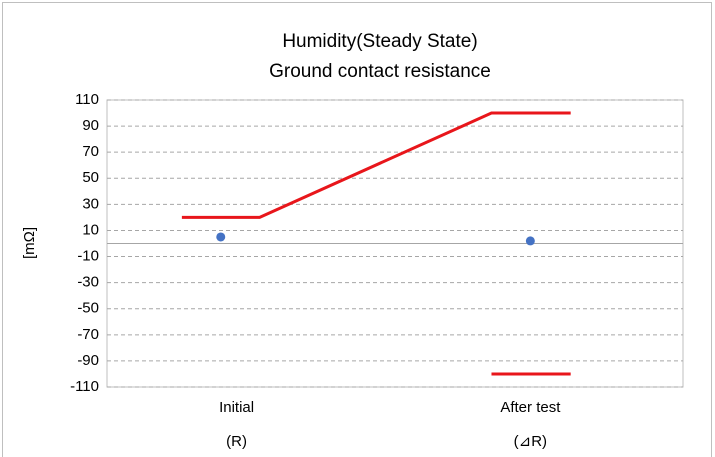  Describe the element at coordinates (88, 282) in the screenshot. I see `y-tick-label: -30` at that location.